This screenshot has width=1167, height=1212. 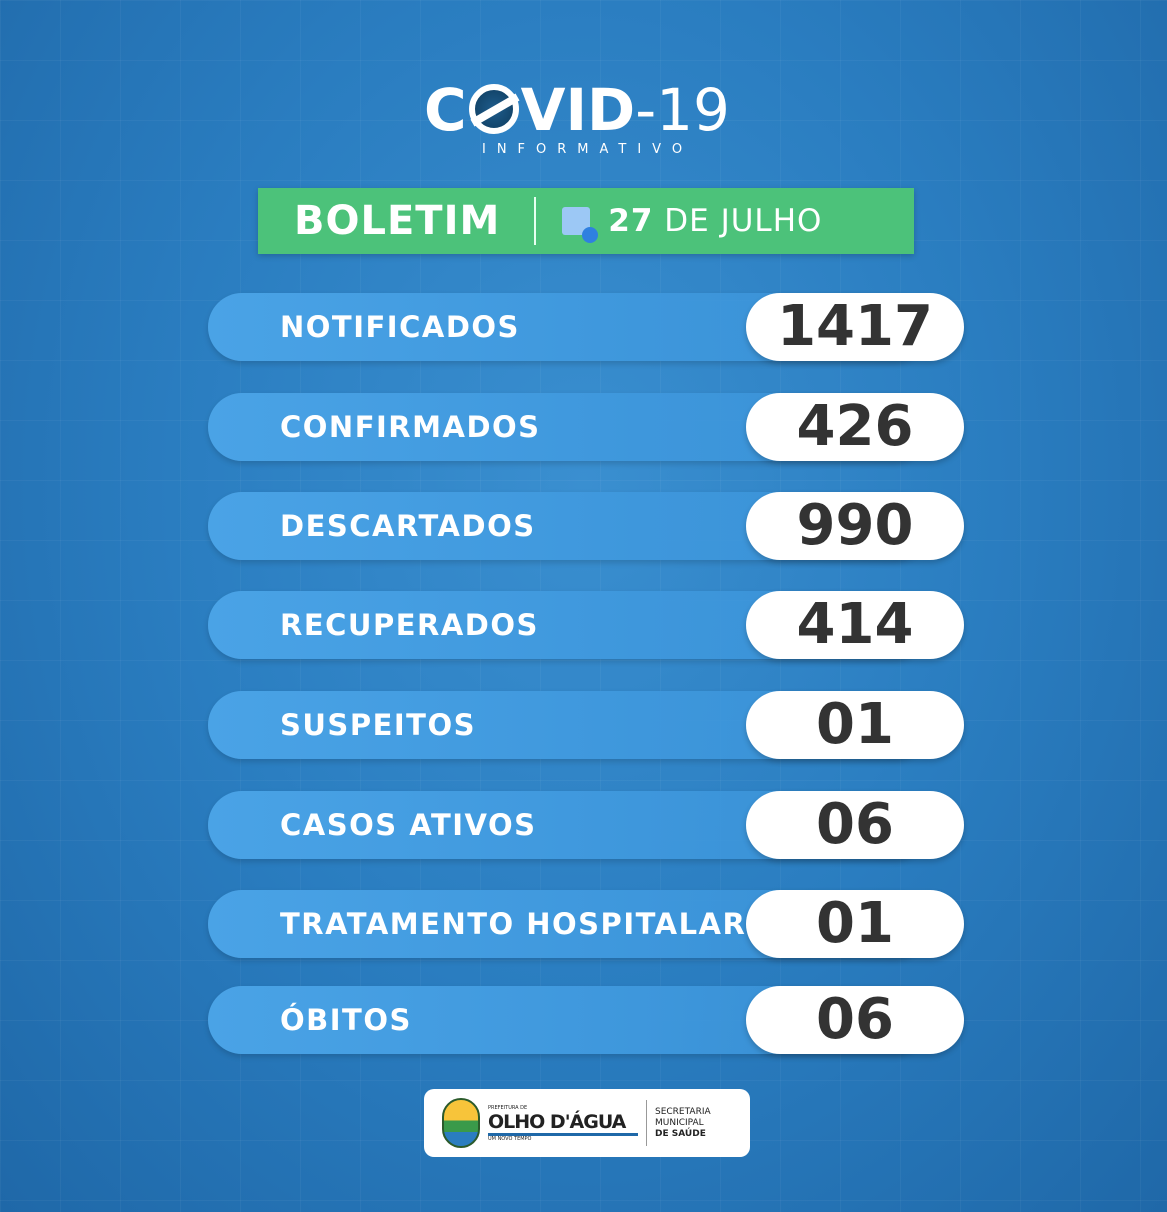 What do you see at coordinates (586, 427) in the screenshot?
I see `stat-row: CONFIRMADOS 426` at bounding box center [586, 427].